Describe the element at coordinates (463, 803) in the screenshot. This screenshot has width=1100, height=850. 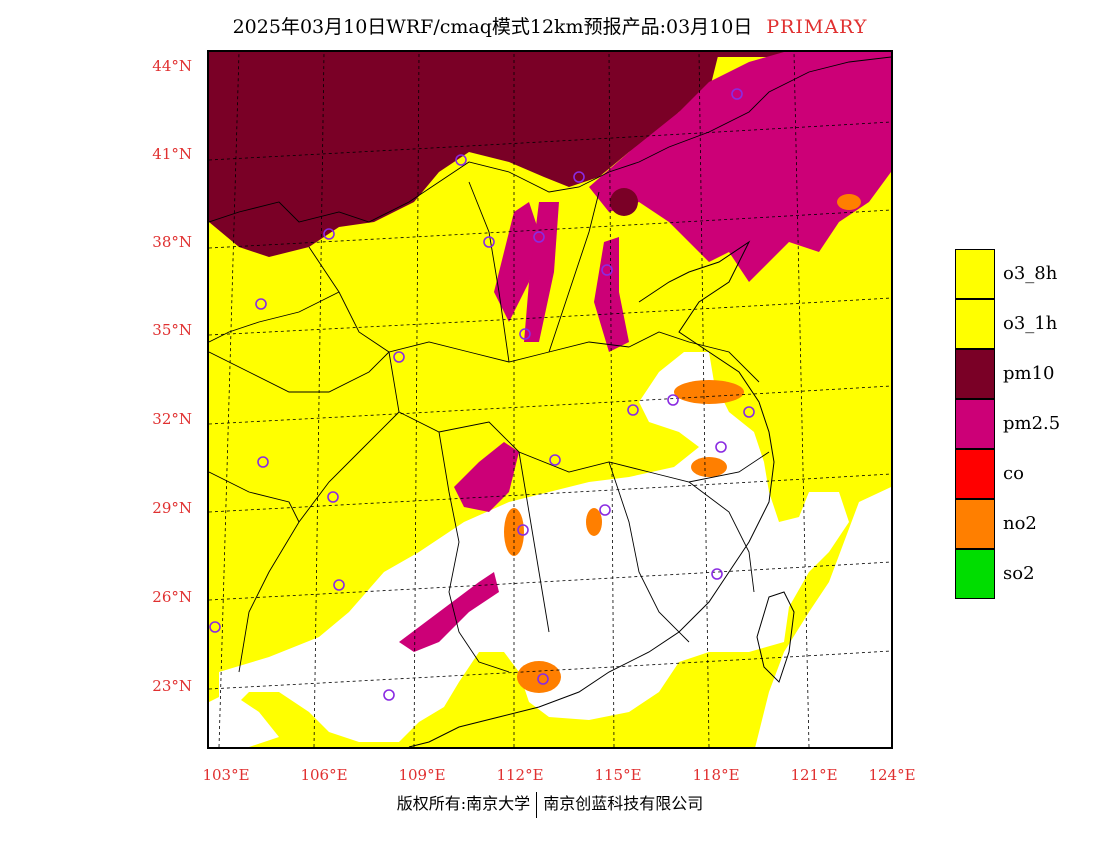
I see `copyright-left: 版权所有:南京大学` at that location.